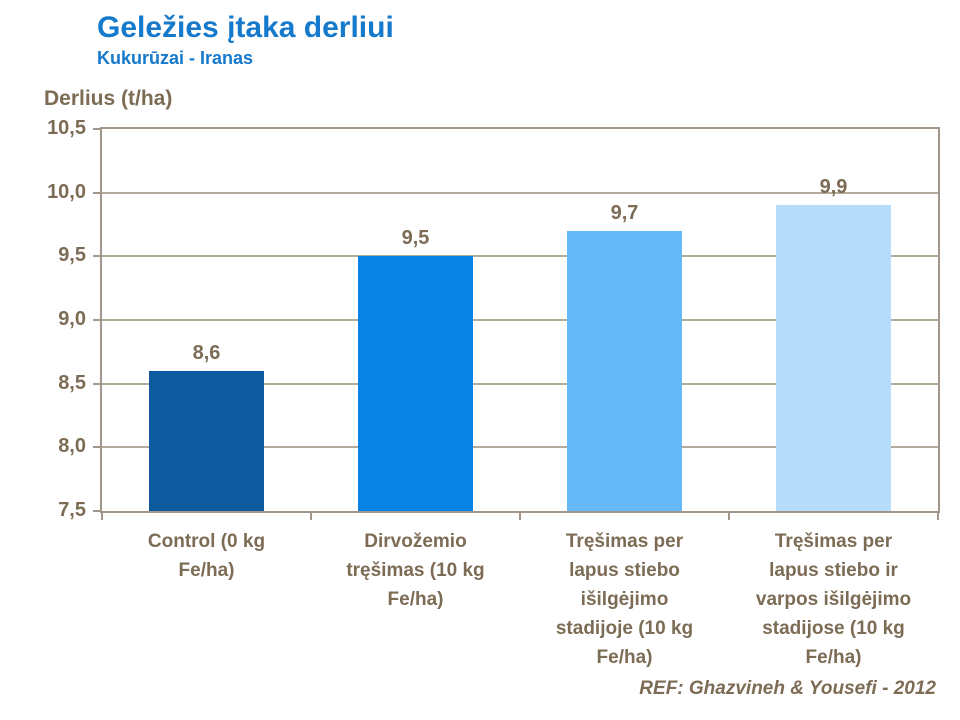 Image resolution: width=960 pixels, height=720 pixels. What do you see at coordinates (72, 319) in the screenshot?
I see `y-axis-tick-label: 9,0` at bounding box center [72, 319].